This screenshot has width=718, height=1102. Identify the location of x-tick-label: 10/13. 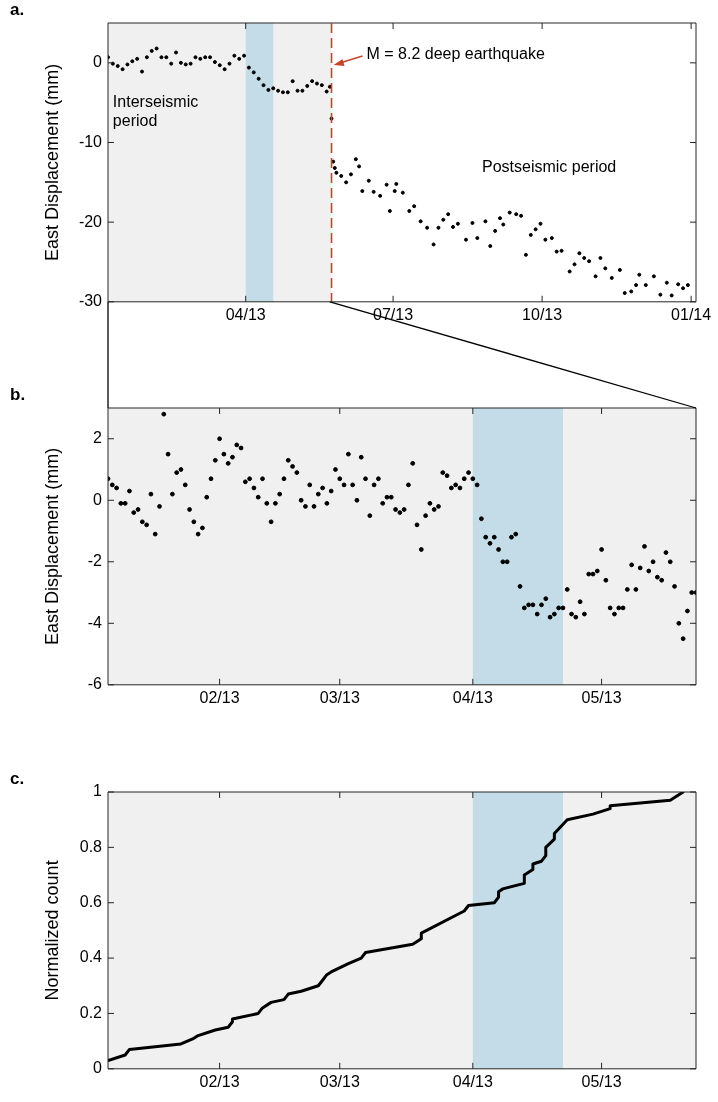
(542, 314).